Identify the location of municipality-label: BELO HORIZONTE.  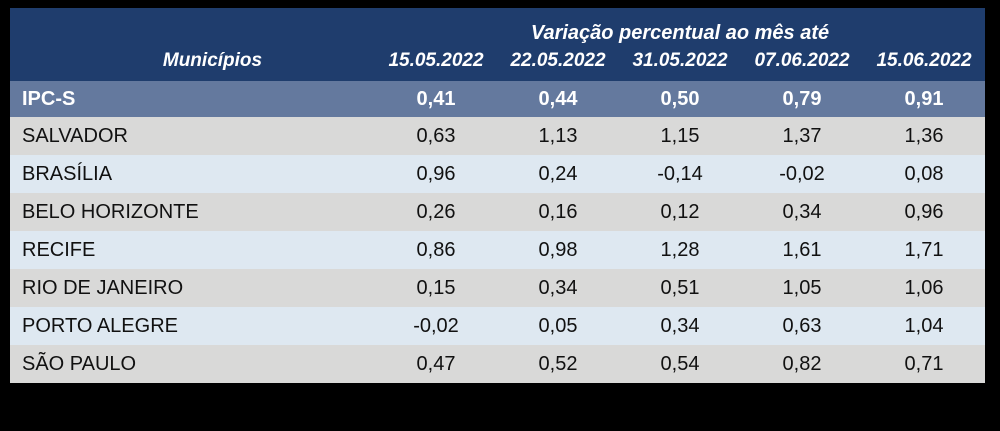
(110, 212).